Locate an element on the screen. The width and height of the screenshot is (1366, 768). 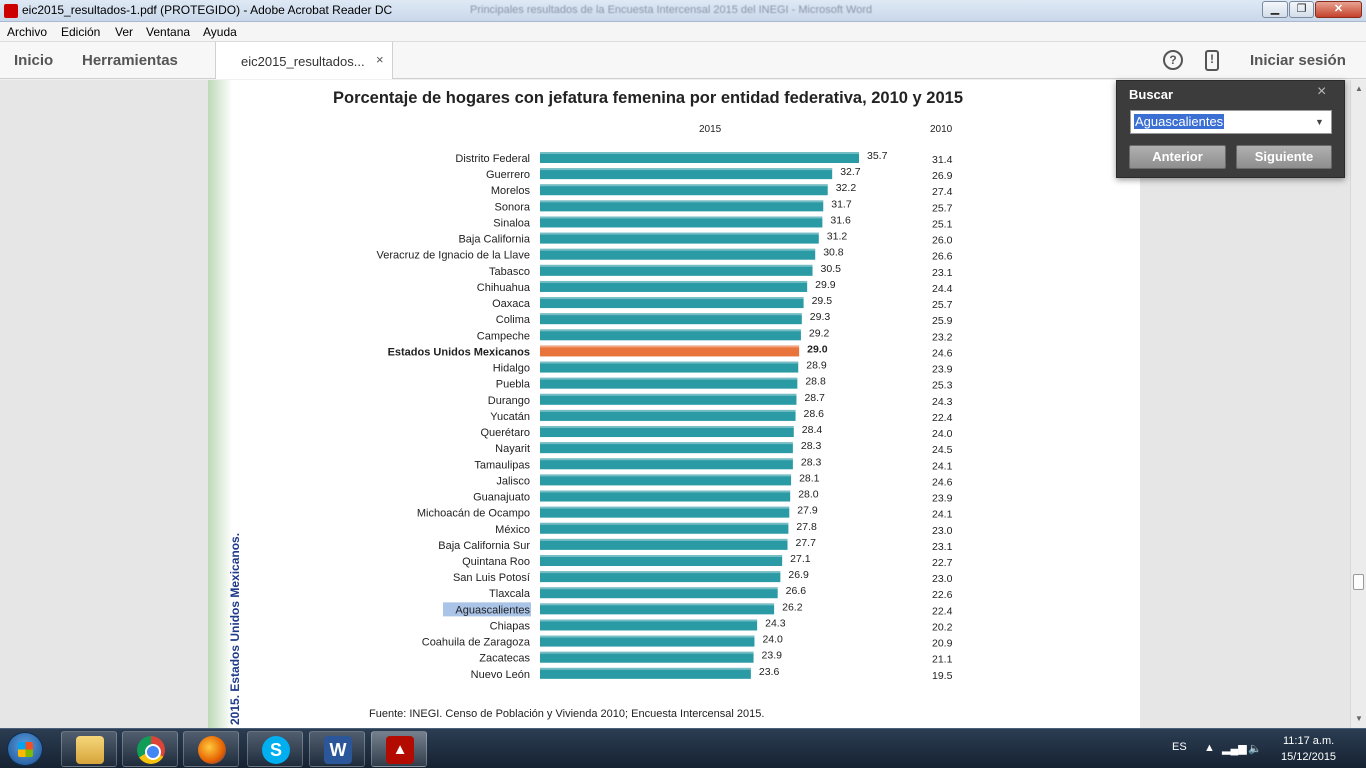
menu-ayuda: Ayuda is located at coordinates (220, 32).